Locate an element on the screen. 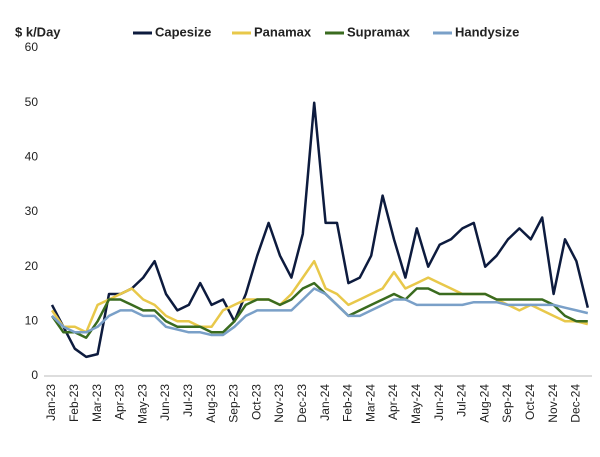  x-tick-label: Oct-24 is located at coordinates (530, 402).